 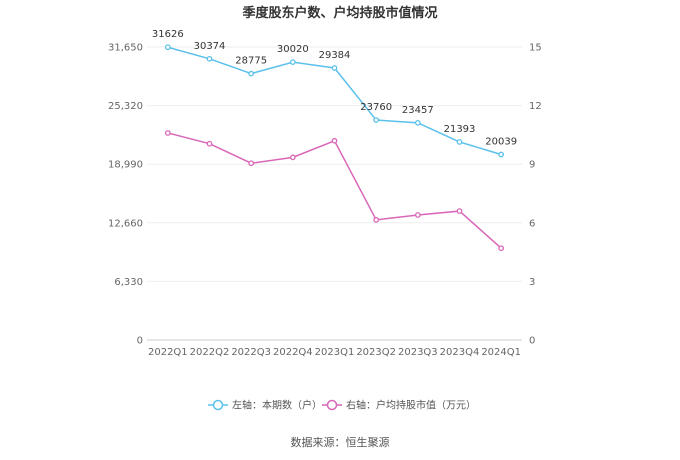 What do you see at coordinates (460, 352) in the screenshot?
I see `x-axis-tick-label: 2023Q4` at bounding box center [460, 352].